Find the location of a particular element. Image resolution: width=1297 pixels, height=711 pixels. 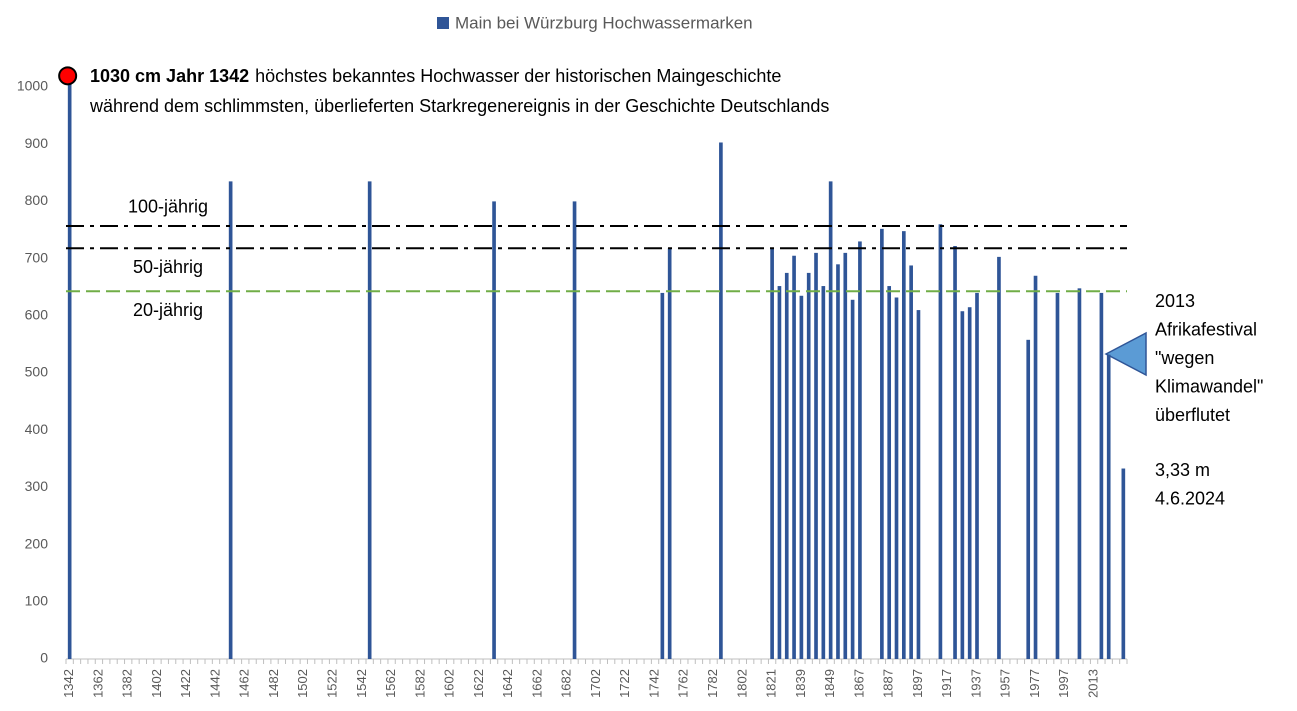

y-tick-label: 300 is located at coordinates (37, 486).